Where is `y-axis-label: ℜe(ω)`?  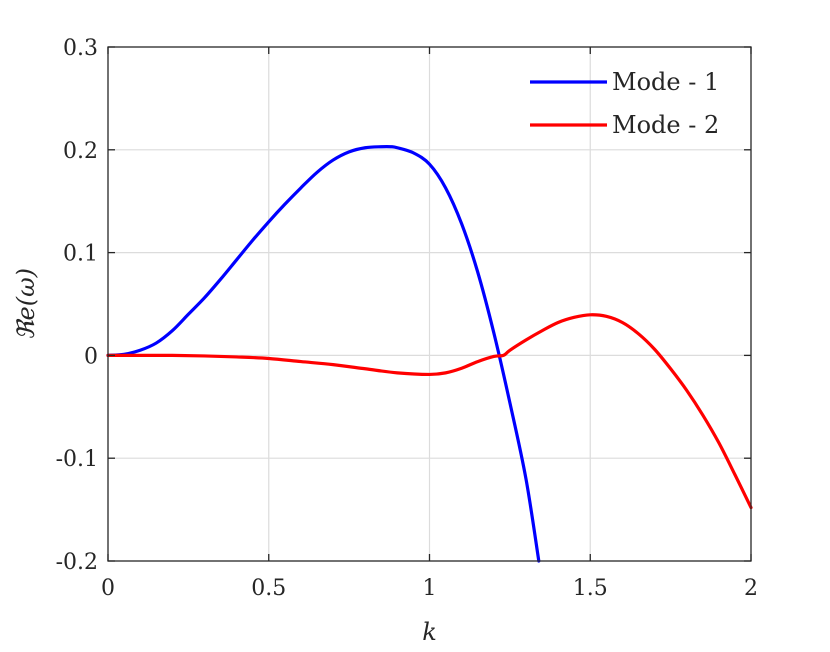 y-axis-label: ℜe(ω) is located at coordinates (26, 304).